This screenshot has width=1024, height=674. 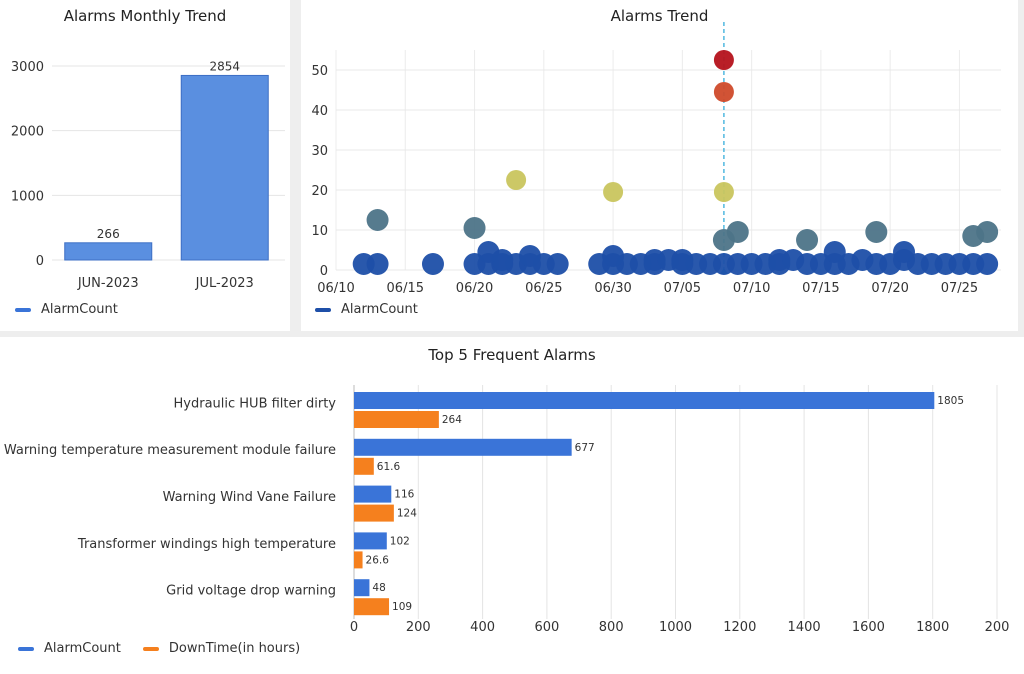 I want to click on top5-data-label: 264, so click(x=452, y=420).